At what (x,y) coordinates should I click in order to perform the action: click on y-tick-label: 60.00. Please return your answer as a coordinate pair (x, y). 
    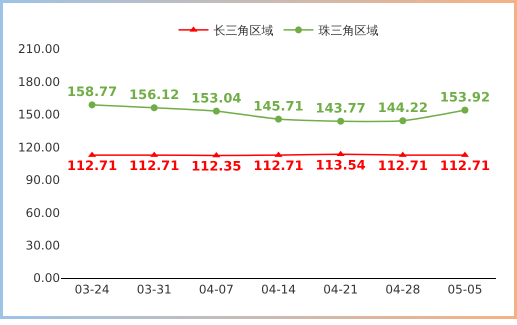
    Looking at the image, I should click on (43, 213).